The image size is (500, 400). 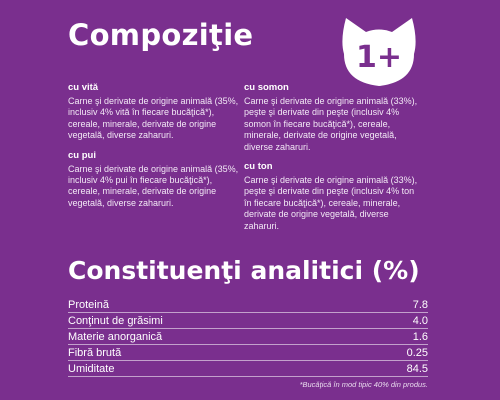 I want to click on analytics-row: Conţinut de grăsimi 4.0, so click(x=248, y=321).